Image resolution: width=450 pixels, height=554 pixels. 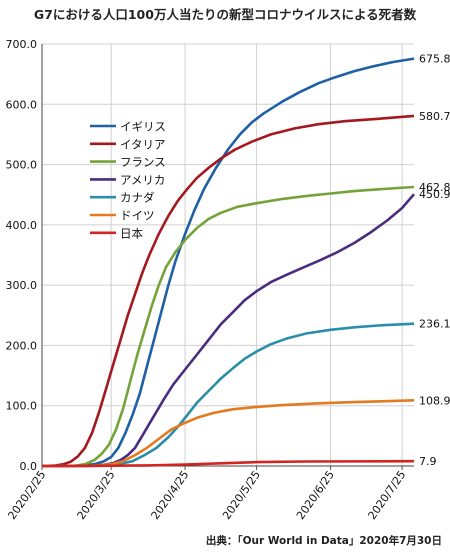 I want to click on y-tick-label: 300.0, so click(x=22, y=285).